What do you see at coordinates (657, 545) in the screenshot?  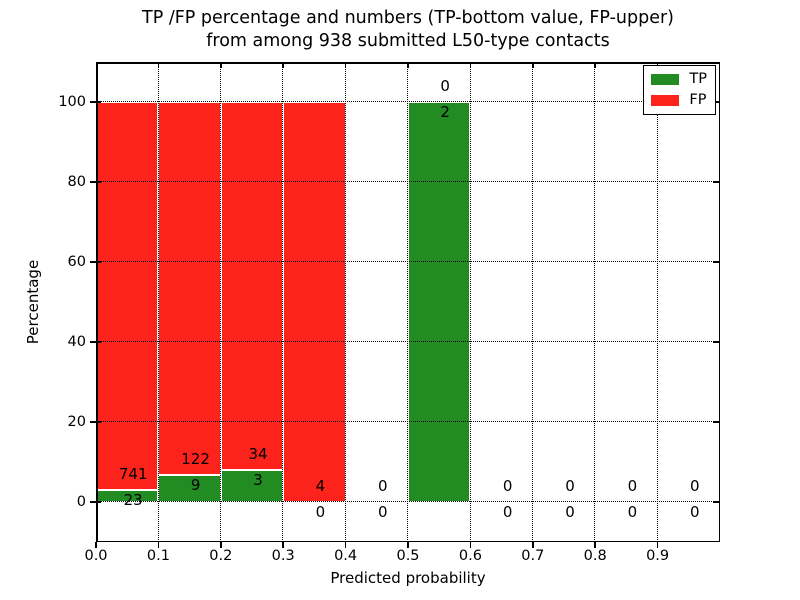 I see `bottom-tick-0.9` at bounding box center [657, 545].